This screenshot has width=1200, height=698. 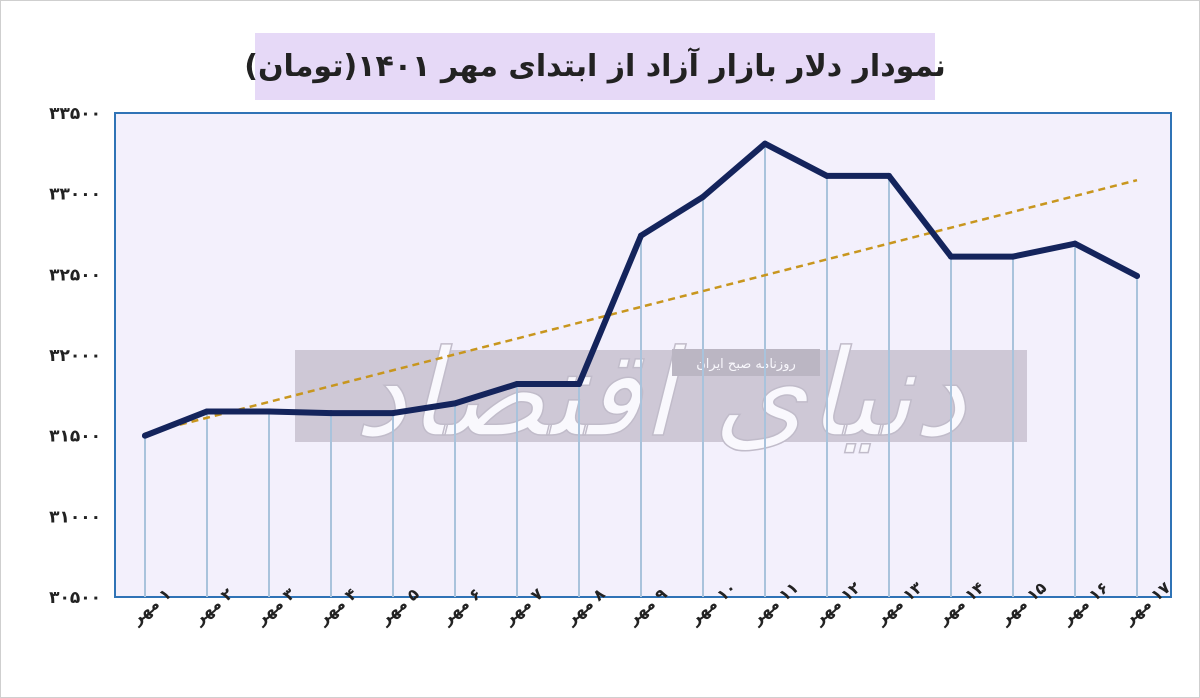 I want to click on y-tick-label: ۳۲۵۰۰, so click(x=75, y=275).